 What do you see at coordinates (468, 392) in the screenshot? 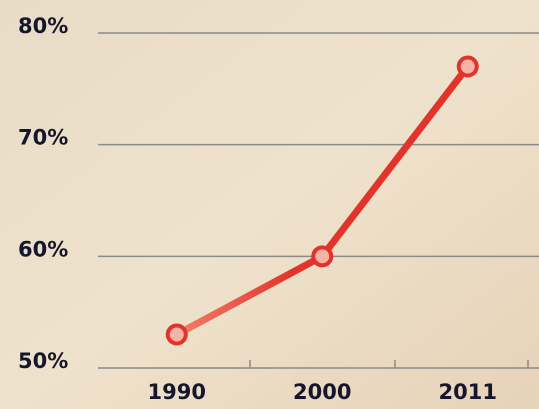
I see `x-tick-label: 2011` at bounding box center [468, 392].